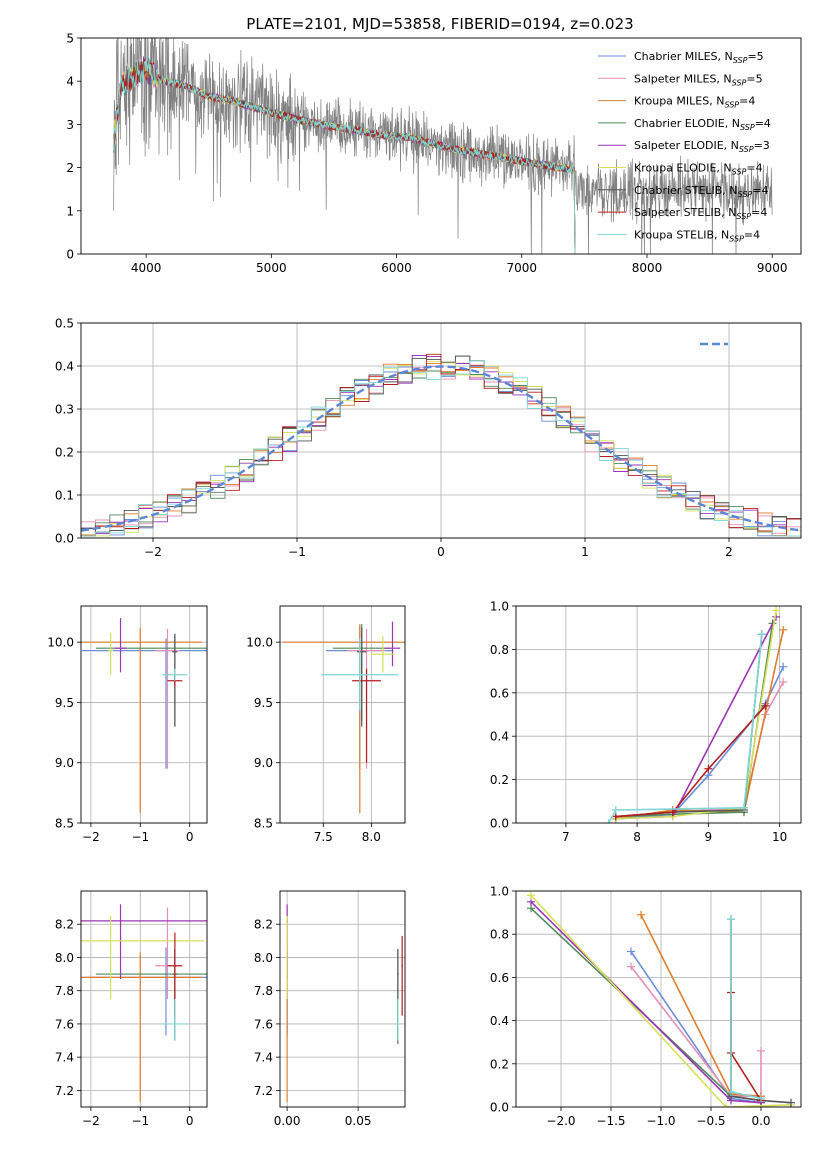 The height and width of the screenshot is (1170, 819). I want to click on axes-weight_vs_Z: −2.0 −1.5 −1.0 −0.5 0.0 0.0 0.2 0.4 0.6 0.8 1.0, so click(646, 1006).